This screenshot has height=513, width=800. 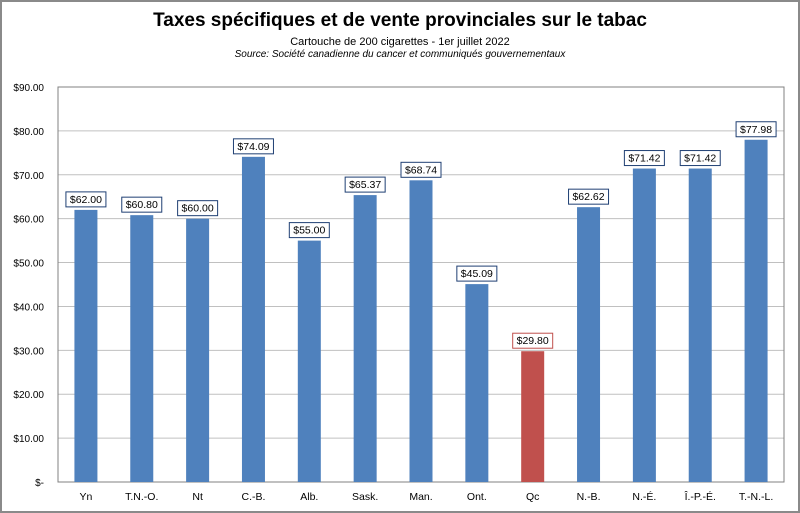 I want to click on data-label: $55.00, so click(x=309, y=231).